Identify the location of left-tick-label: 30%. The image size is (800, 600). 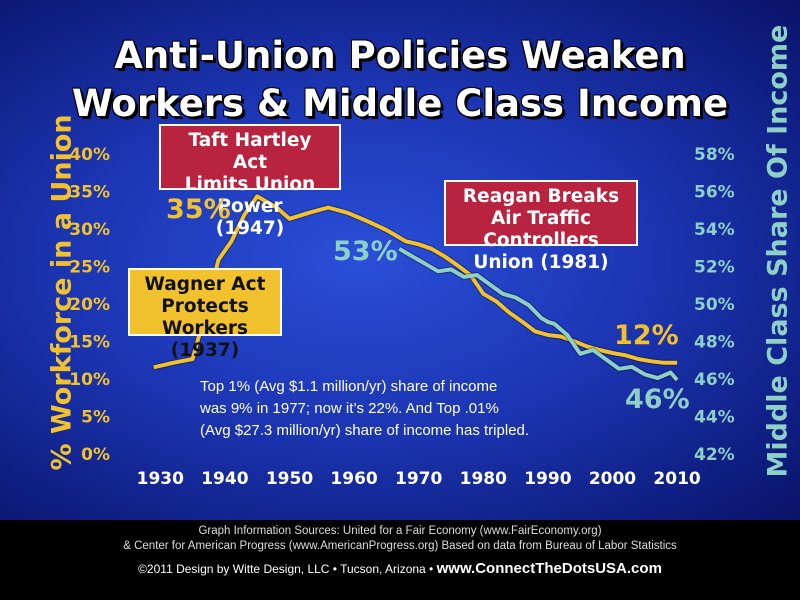
(89, 230).